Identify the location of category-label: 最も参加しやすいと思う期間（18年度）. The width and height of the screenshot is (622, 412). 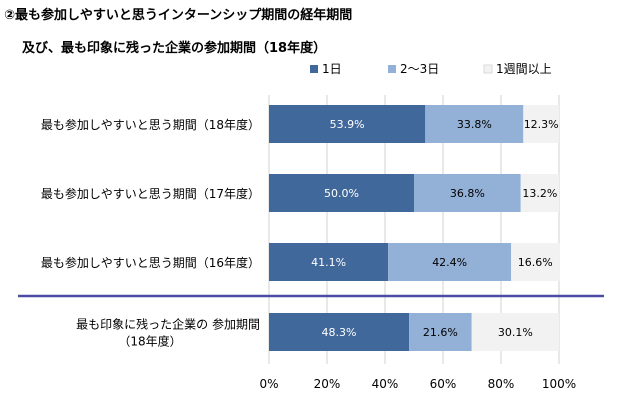
(150, 124).